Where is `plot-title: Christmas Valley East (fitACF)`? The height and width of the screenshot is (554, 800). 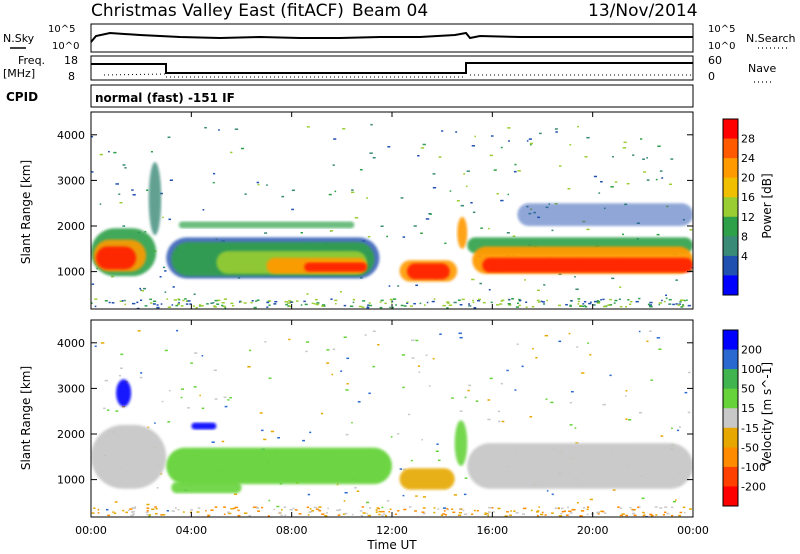 plot-title: Christmas Valley East (fitACF) is located at coordinates (217, 11).